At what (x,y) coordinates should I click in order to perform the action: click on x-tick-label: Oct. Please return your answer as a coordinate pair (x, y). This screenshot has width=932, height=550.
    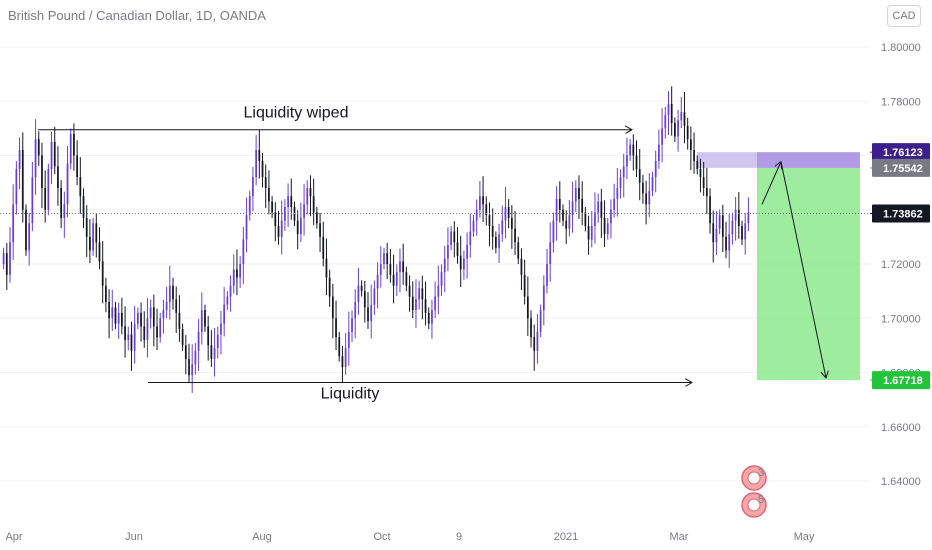
    Looking at the image, I should click on (381, 537).